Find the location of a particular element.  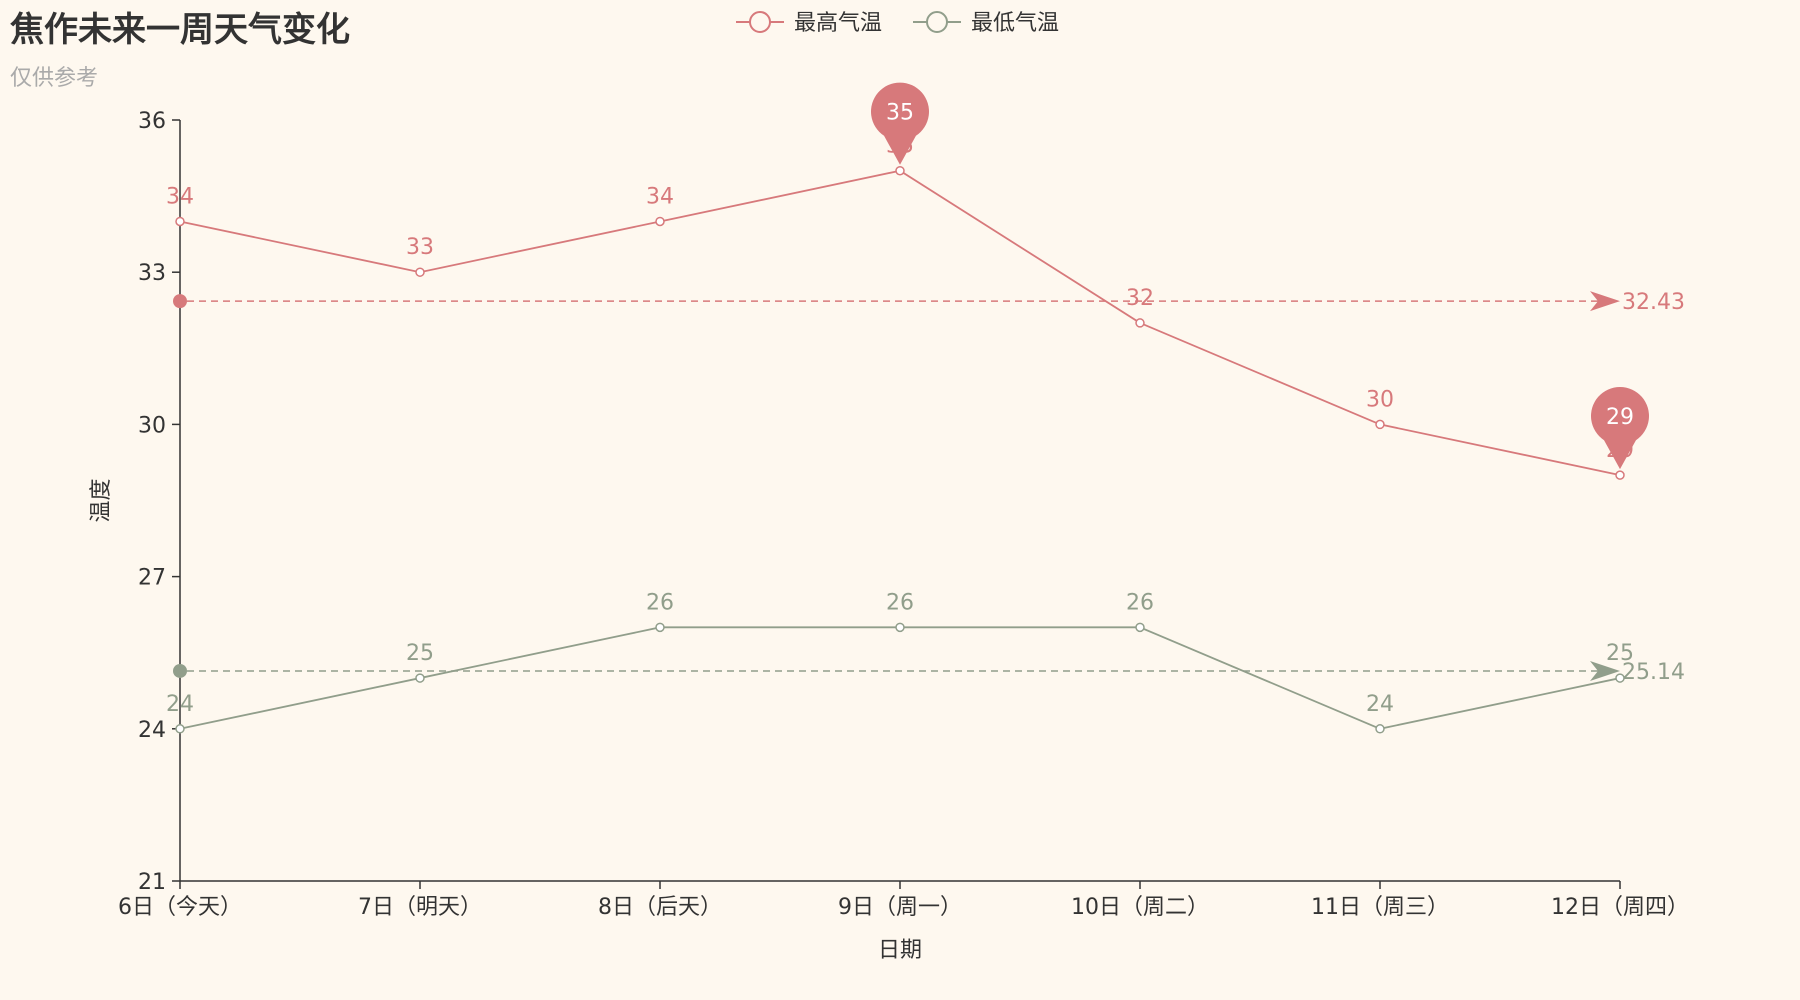

y-tick-label: 21 is located at coordinates (152, 882).